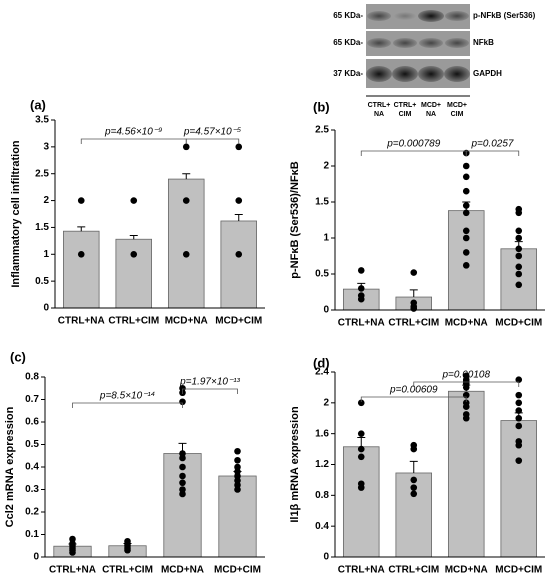 Image resolution: width=550 pixels, height=583 pixels. What do you see at coordinates (127, 396) in the screenshot?
I see `p-value: p=8.5×10⁻¹⁴` at bounding box center [127, 396].